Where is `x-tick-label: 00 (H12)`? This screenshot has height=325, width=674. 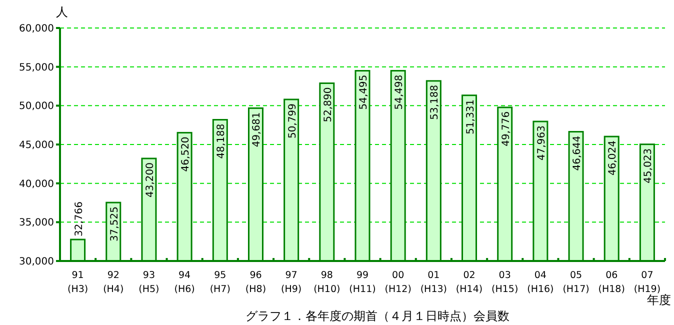 x-tick-label: 00 (H12) is located at coordinates (398, 282).